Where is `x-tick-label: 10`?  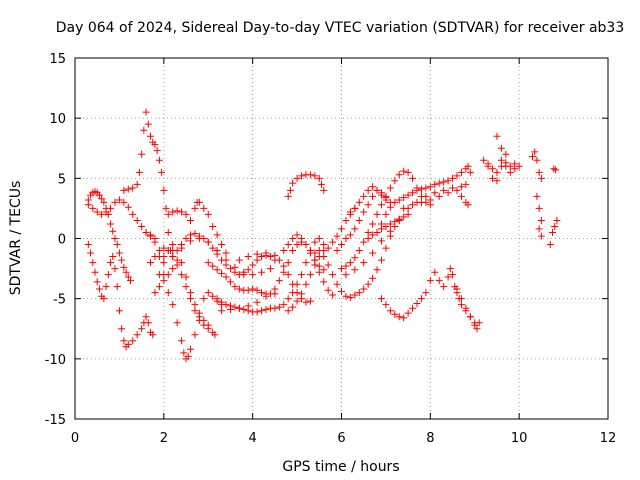
x-tick-label: 10 is located at coordinates (519, 438).